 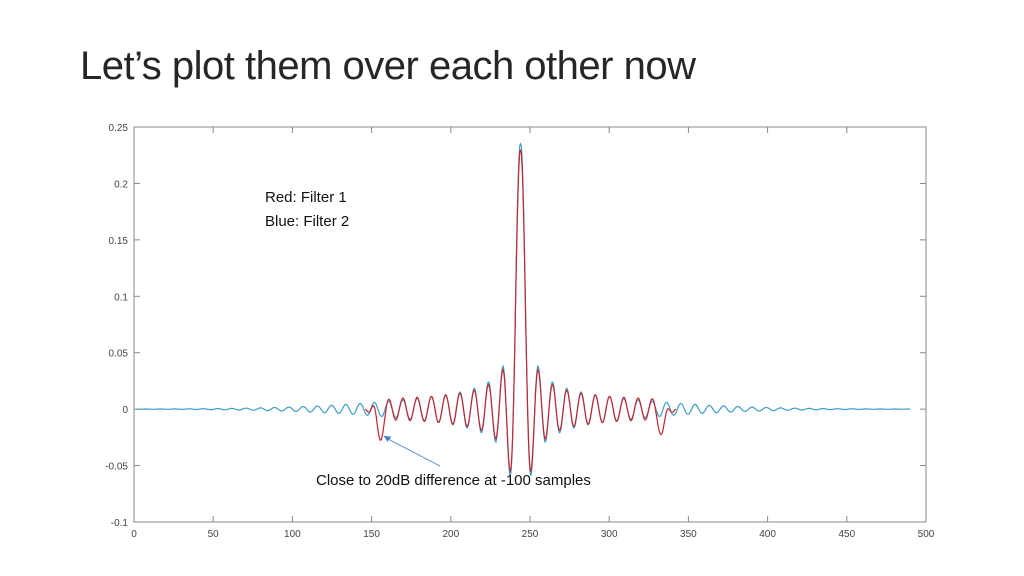 What do you see at coordinates (116, 326) in the screenshot?
I see `y-tick-labels: -0.1 -0.05 0 0.05 0.1 0.15 0.2 0.25` at bounding box center [116, 326].